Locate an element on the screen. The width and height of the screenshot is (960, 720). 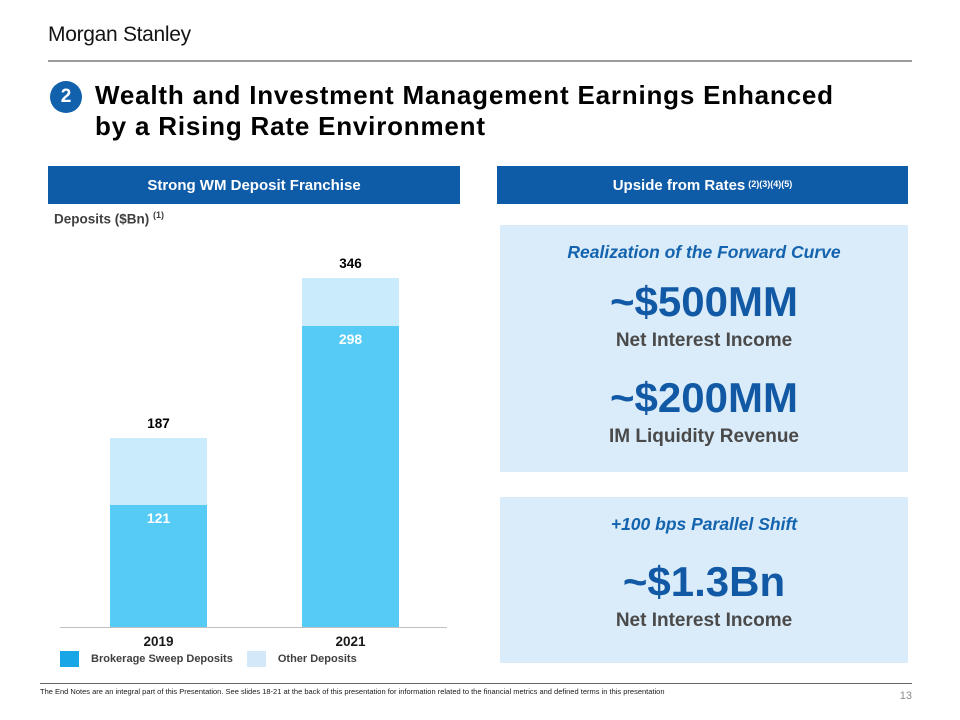
bar-inside-label-2019: 121 is located at coordinates (158, 518).